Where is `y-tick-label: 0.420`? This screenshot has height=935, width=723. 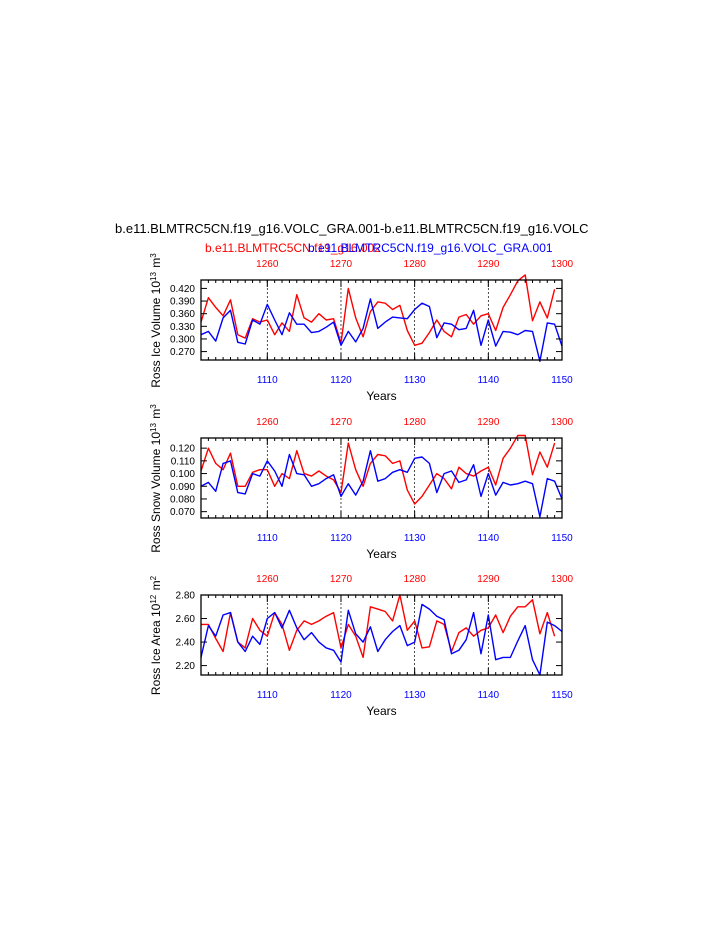 y-tick-label: 0.420 is located at coordinates (182, 289).